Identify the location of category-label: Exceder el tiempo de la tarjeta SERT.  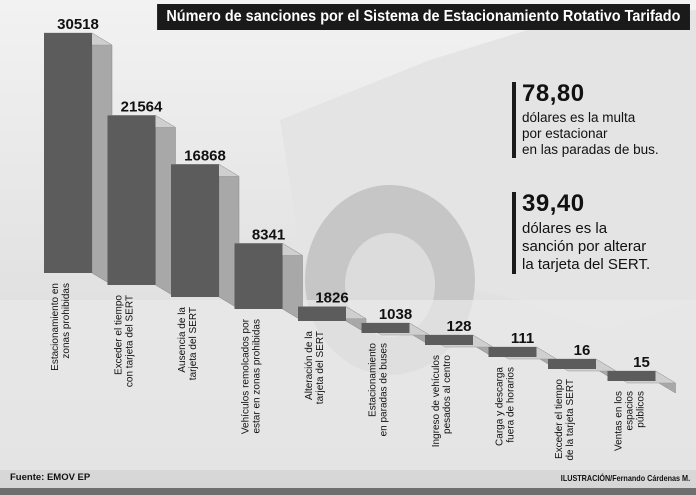
(565, 420).